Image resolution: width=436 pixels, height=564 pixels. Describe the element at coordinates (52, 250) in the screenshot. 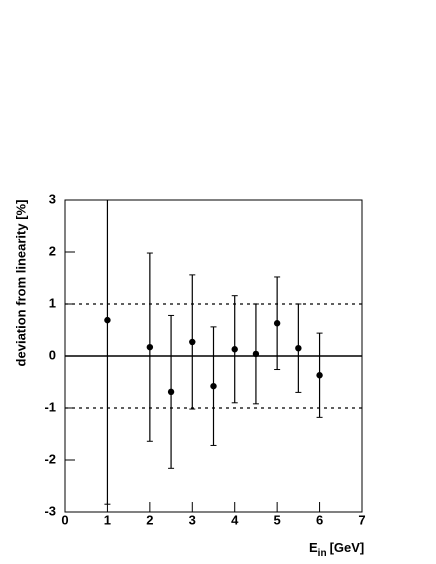

I see `y-tick-label: 2` at that location.